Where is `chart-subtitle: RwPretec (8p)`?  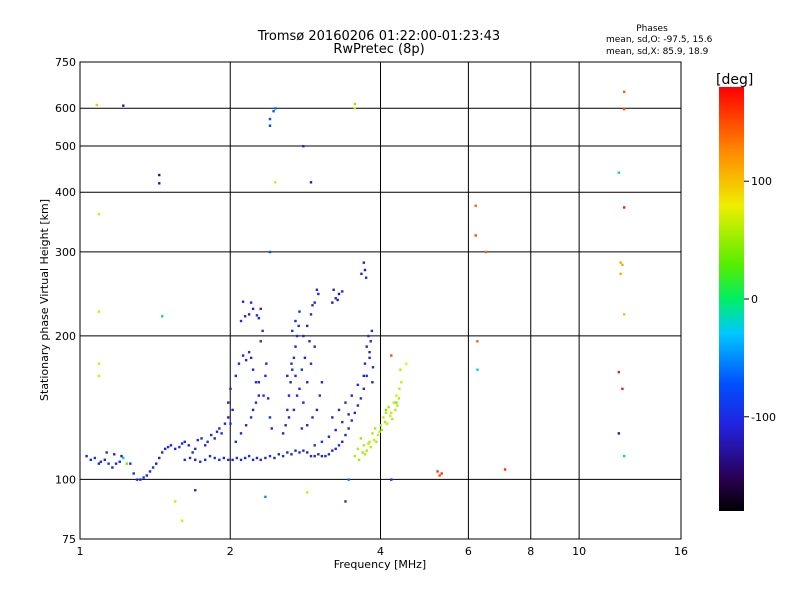
chart-subtitle: RwPretec (8p) is located at coordinates (378, 49).